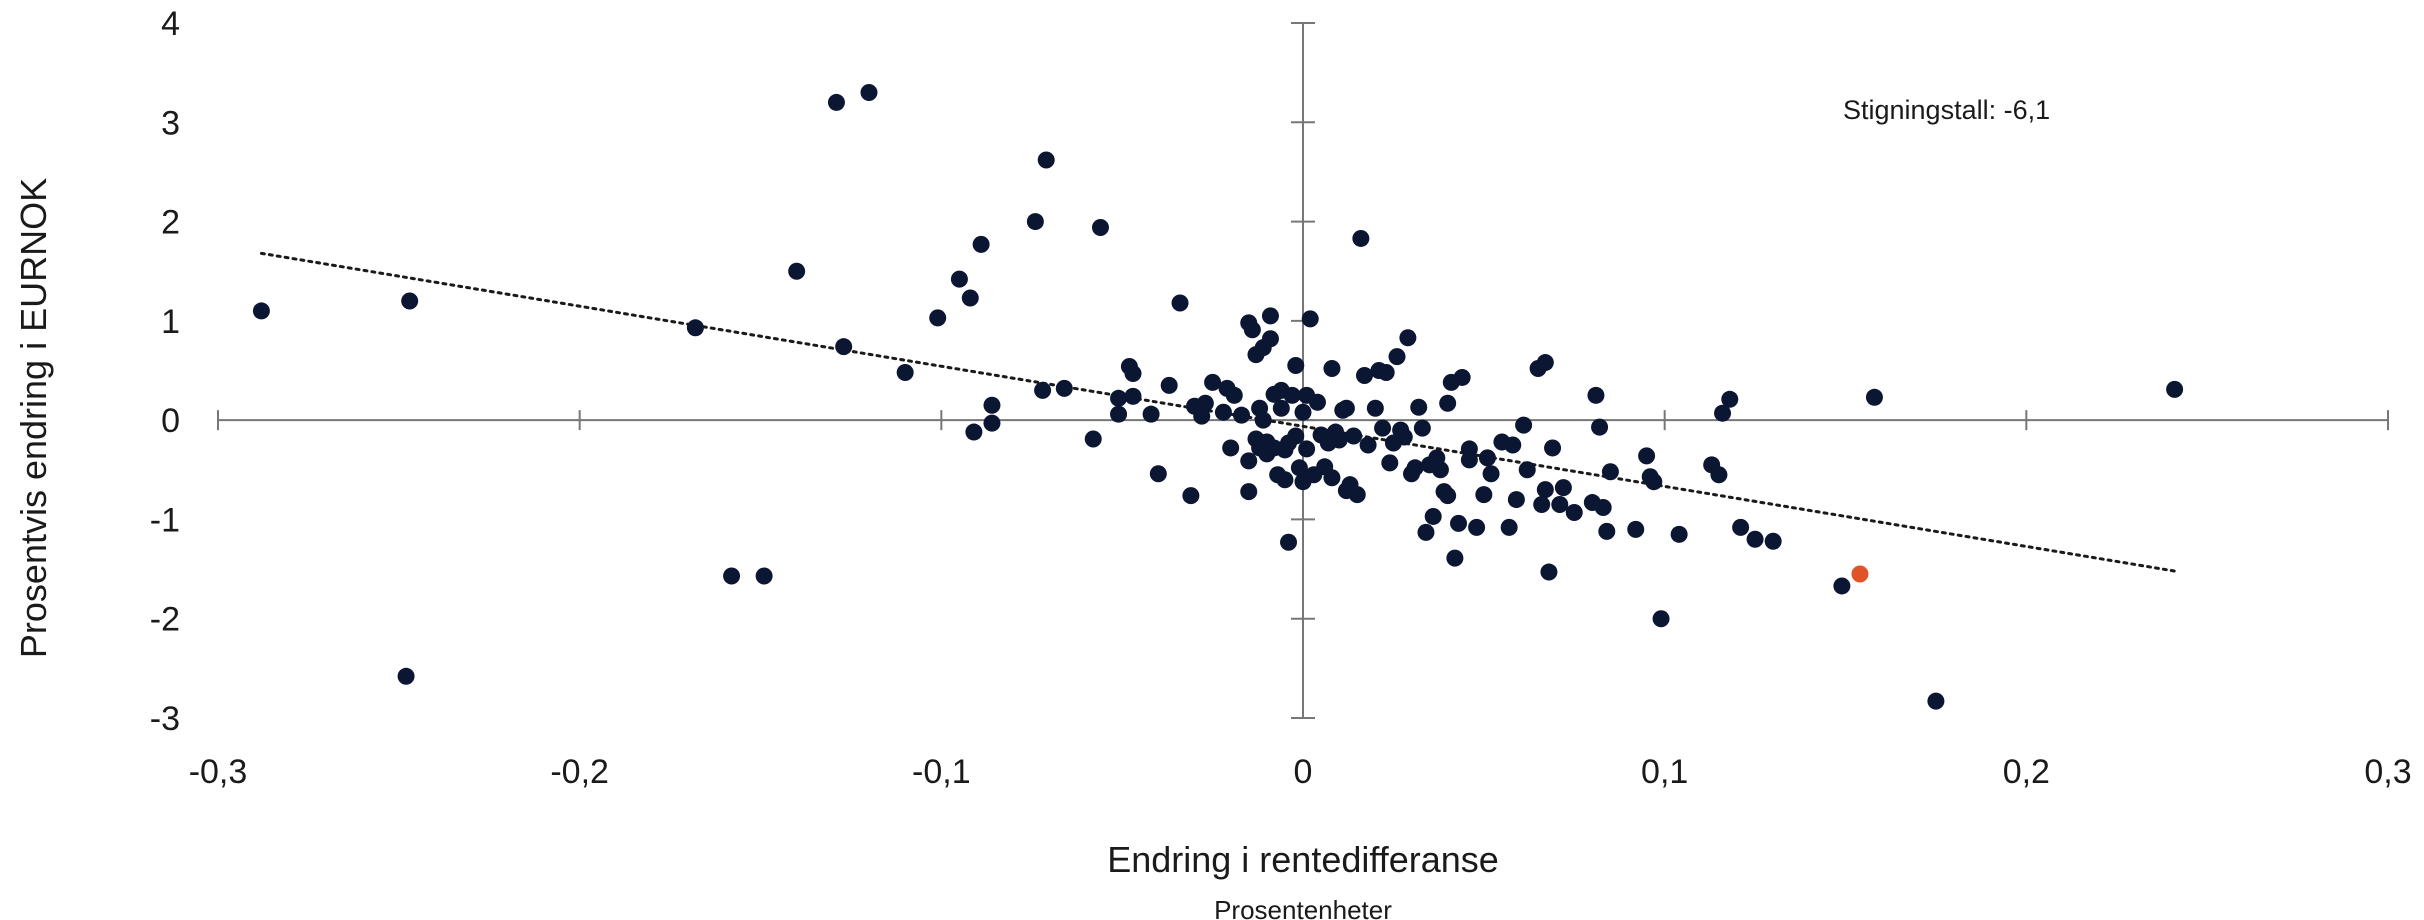 This screenshot has height=920, width=2424. What do you see at coordinates (1664, 772) in the screenshot?
I see `x-tick-label: 0,1` at bounding box center [1664, 772].